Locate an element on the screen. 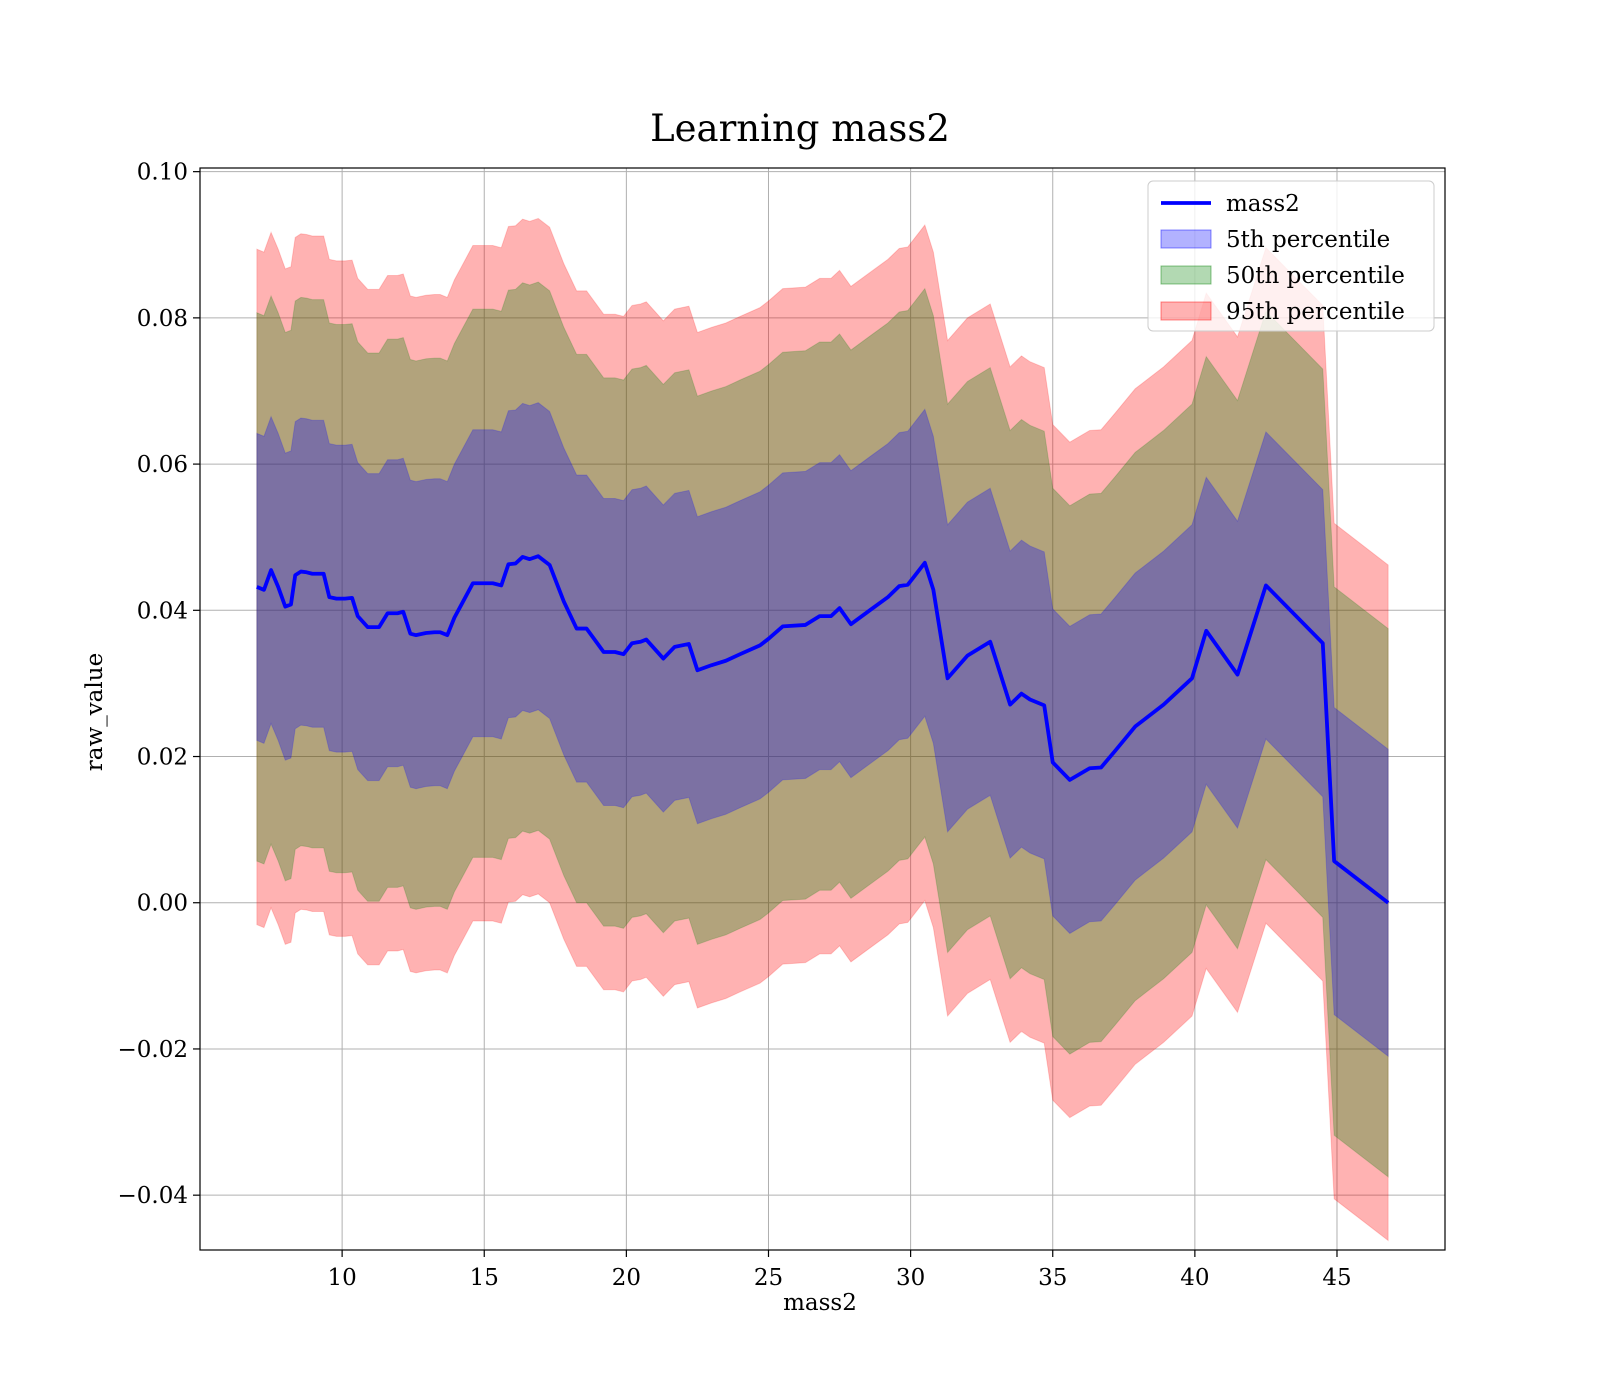  y-tick-label: 0.10 is located at coordinates (162, 173).